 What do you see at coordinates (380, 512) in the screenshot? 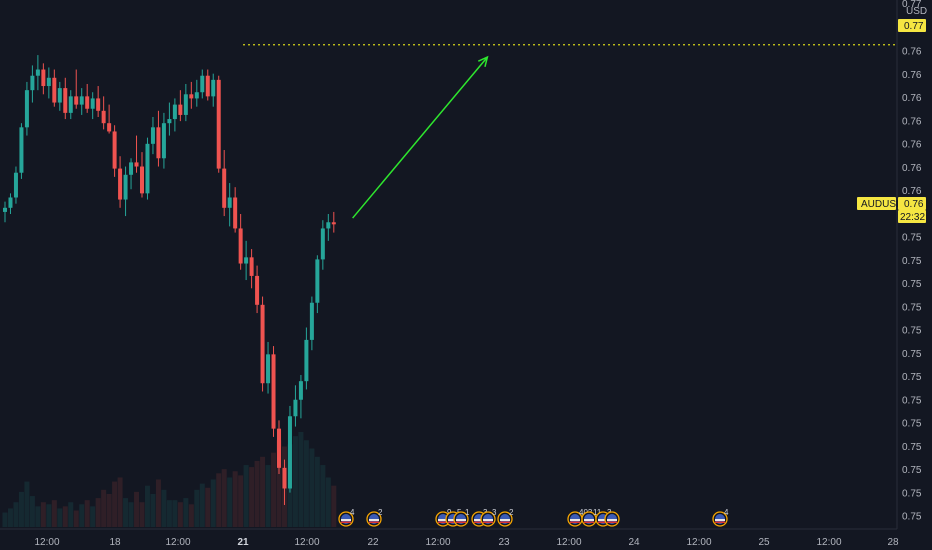
I see `event-count: 2` at bounding box center [380, 512].